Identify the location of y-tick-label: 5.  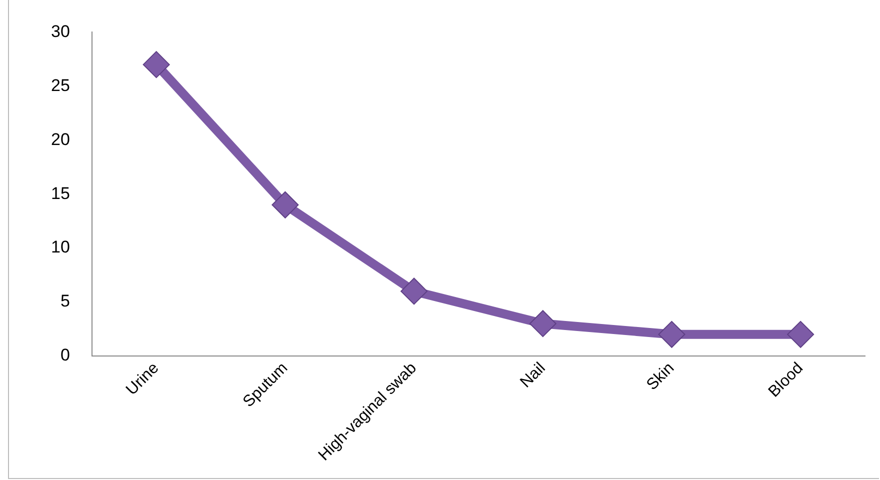
(65, 301).